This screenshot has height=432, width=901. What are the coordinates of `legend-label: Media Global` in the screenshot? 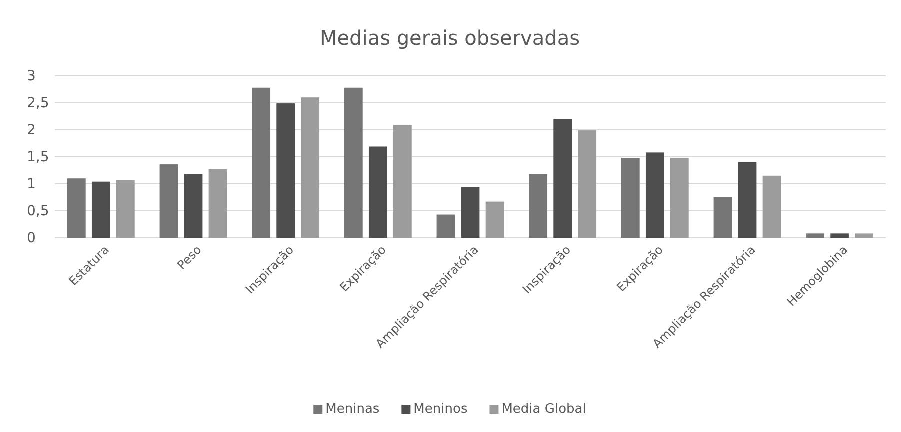 It's located at (544, 409).